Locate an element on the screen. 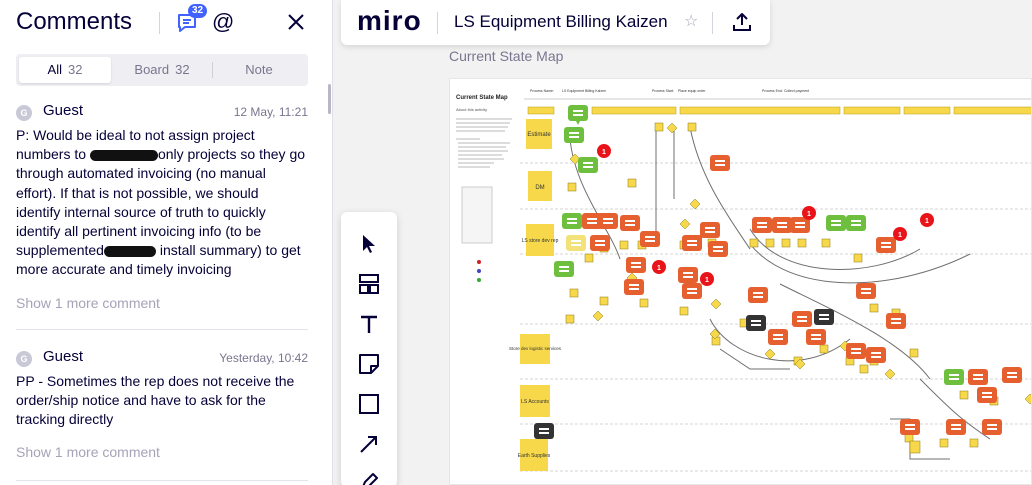 This screenshot has height=485, width=1032. close-icon is located at coordinates (296, 22).